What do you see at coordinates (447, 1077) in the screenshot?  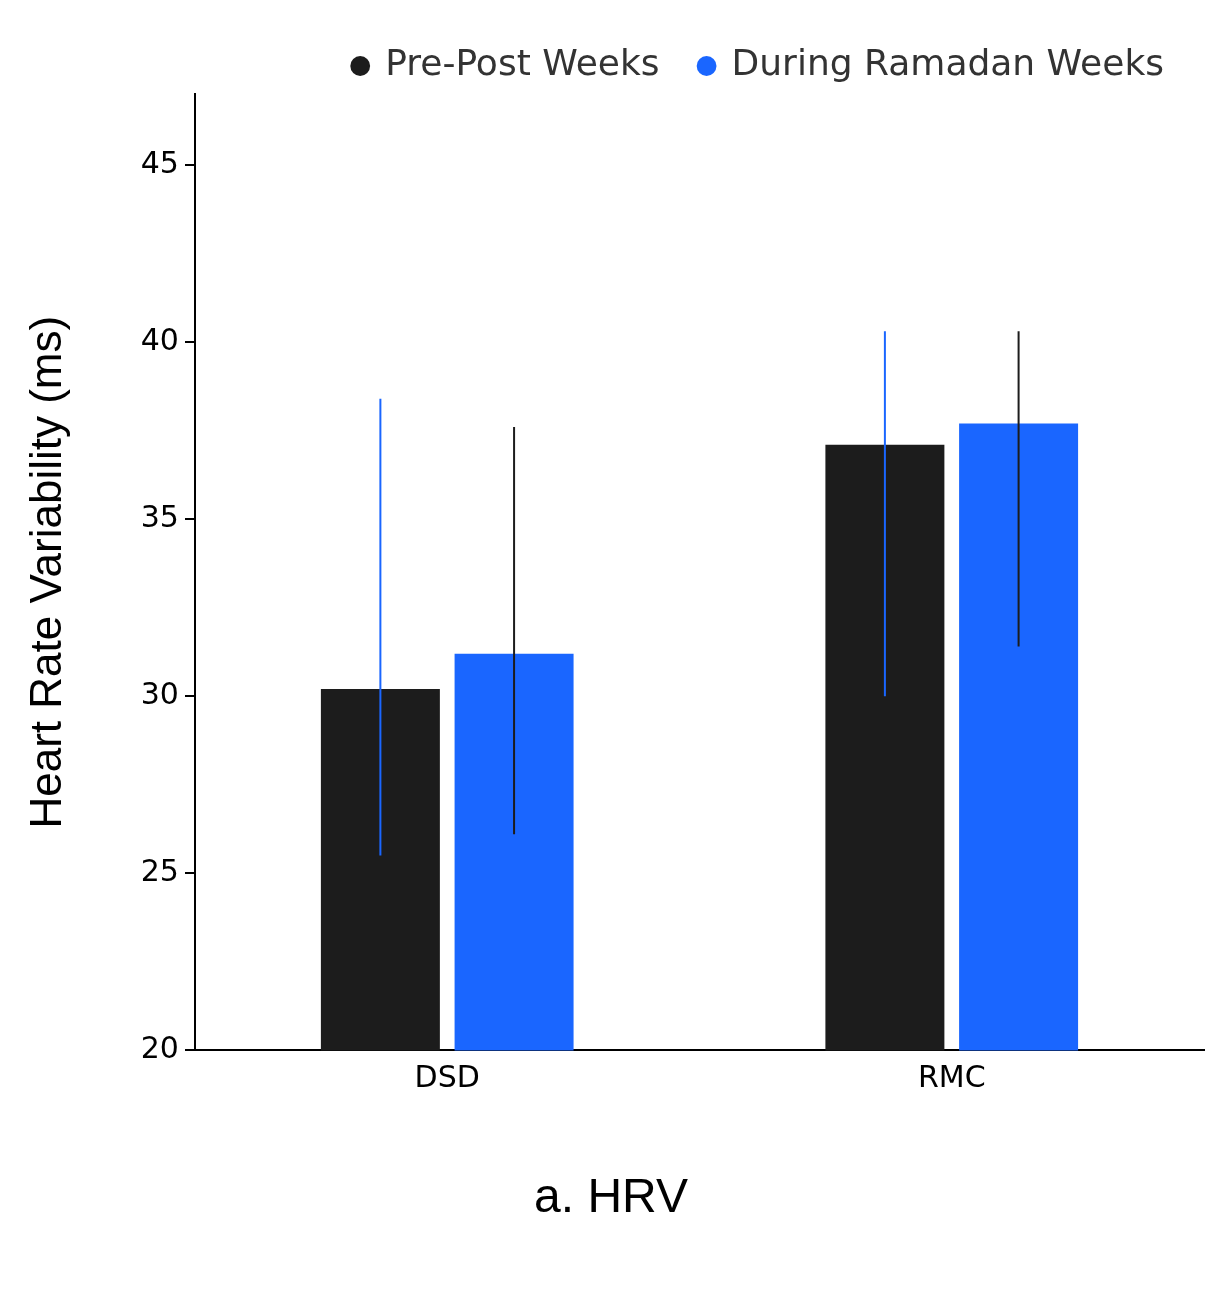 I see `x-tick-label: DSD` at bounding box center [447, 1077].